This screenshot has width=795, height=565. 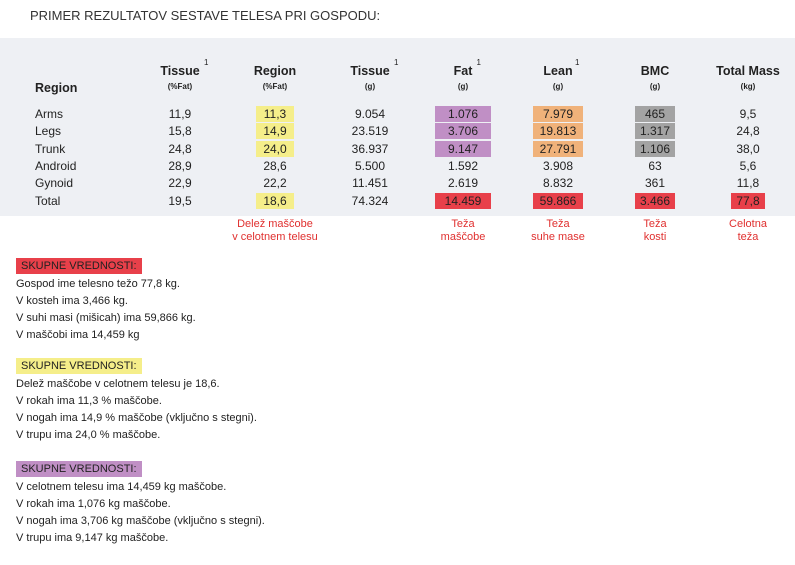 I want to click on column-annotation: suhe mase, so click(x=558, y=237).